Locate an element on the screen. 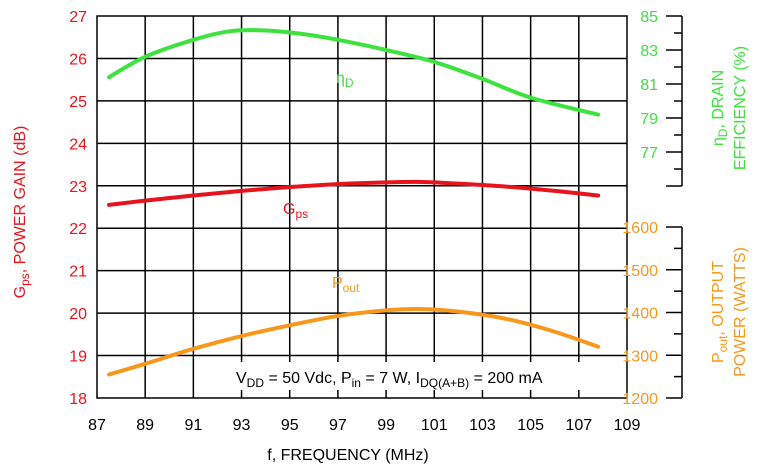  left-tick-label: 26 is located at coordinates (78, 59).